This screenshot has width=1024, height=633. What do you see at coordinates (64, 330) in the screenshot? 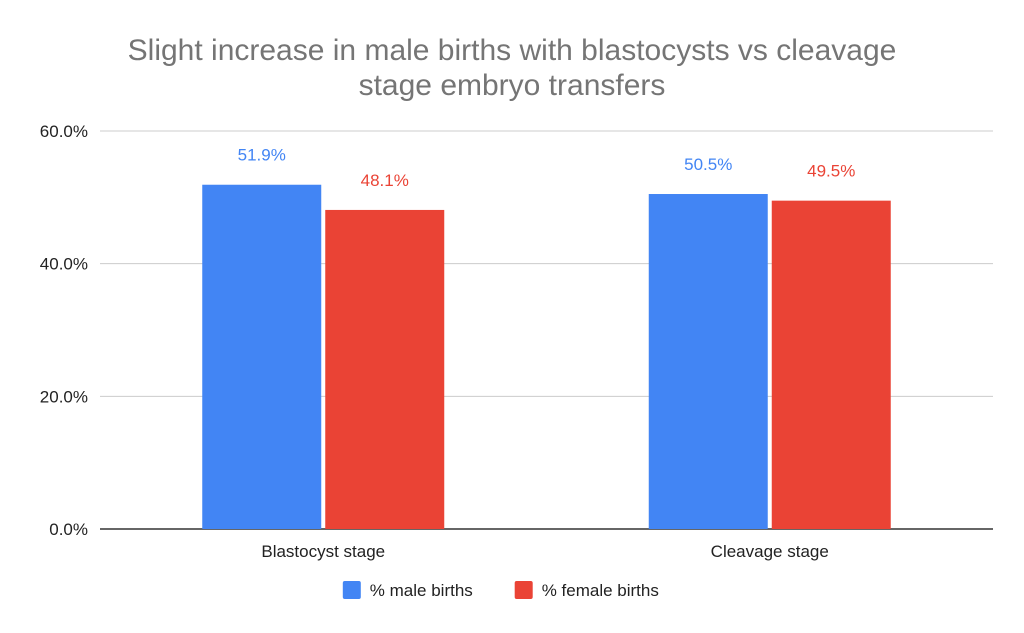
I see `y-axis-ticks: 0.0% 20.0% 40.0% 60.0%` at bounding box center [64, 330].